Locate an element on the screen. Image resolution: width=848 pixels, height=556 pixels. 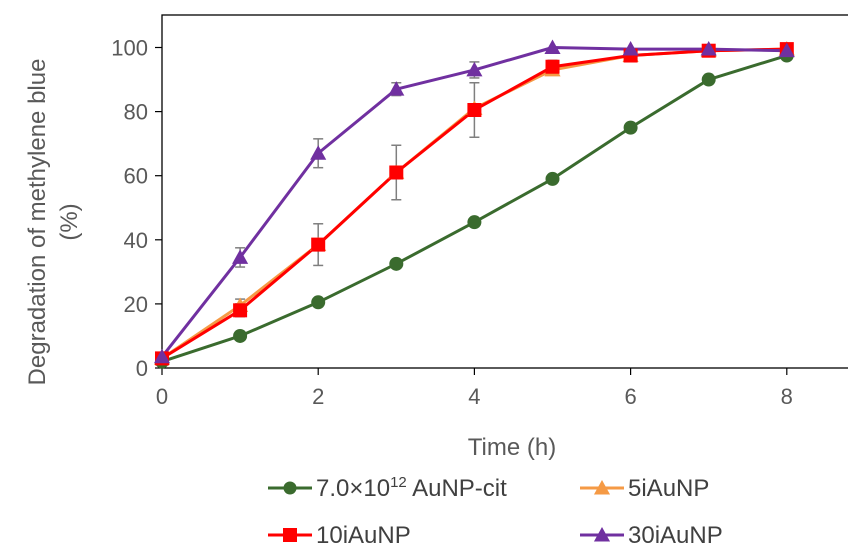
legend-item: 7.0×1012 AuNP-cit is located at coordinates (387, 488).